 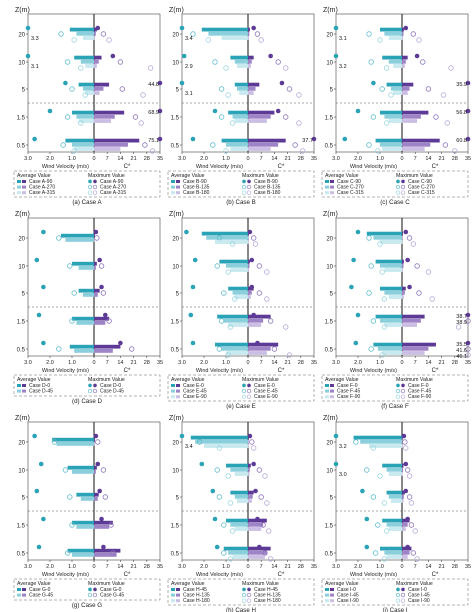 I want to click on legend-entry-average: Case G-45, so click(x=41, y=596).